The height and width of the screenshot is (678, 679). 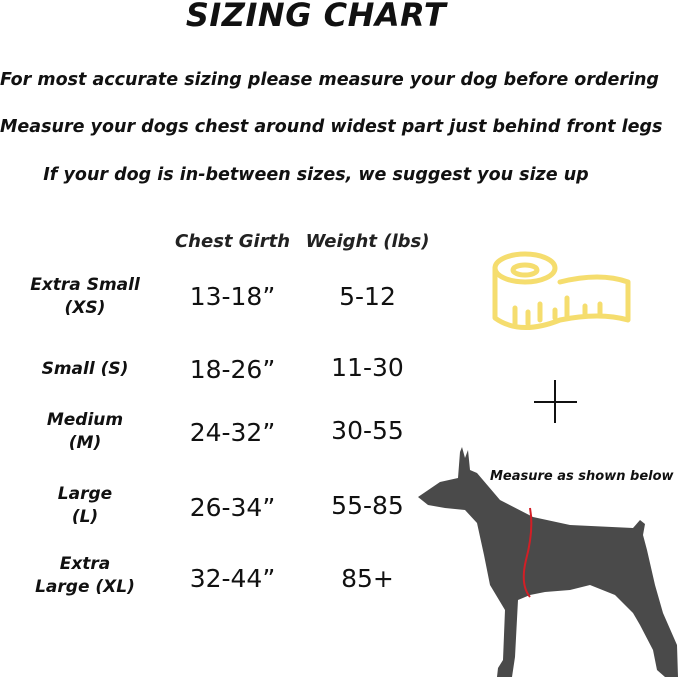 What do you see at coordinates (85, 506) in the screenshot?
I see `size-label-l: Large (L)` at bounding box center [85, 506].